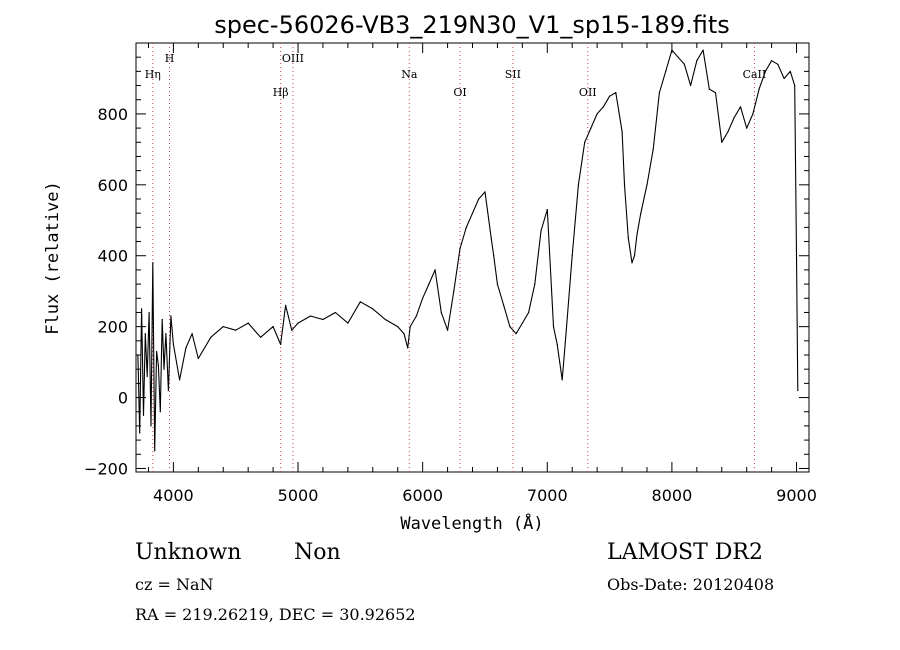  I want to click on x-tick-label: 9000, so click(796, 495).